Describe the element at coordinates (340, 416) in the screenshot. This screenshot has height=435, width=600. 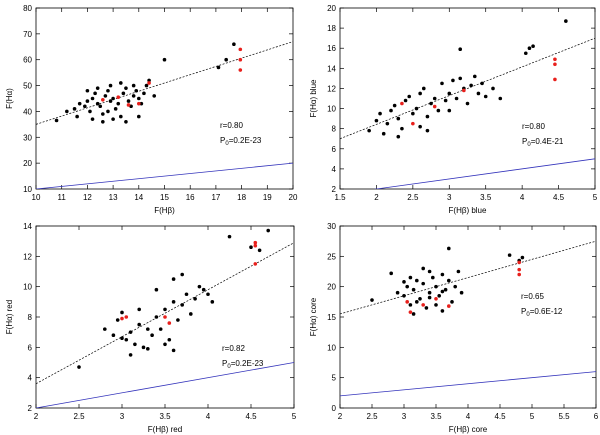
I see `panel-4-xtick-label: 2` at that location.